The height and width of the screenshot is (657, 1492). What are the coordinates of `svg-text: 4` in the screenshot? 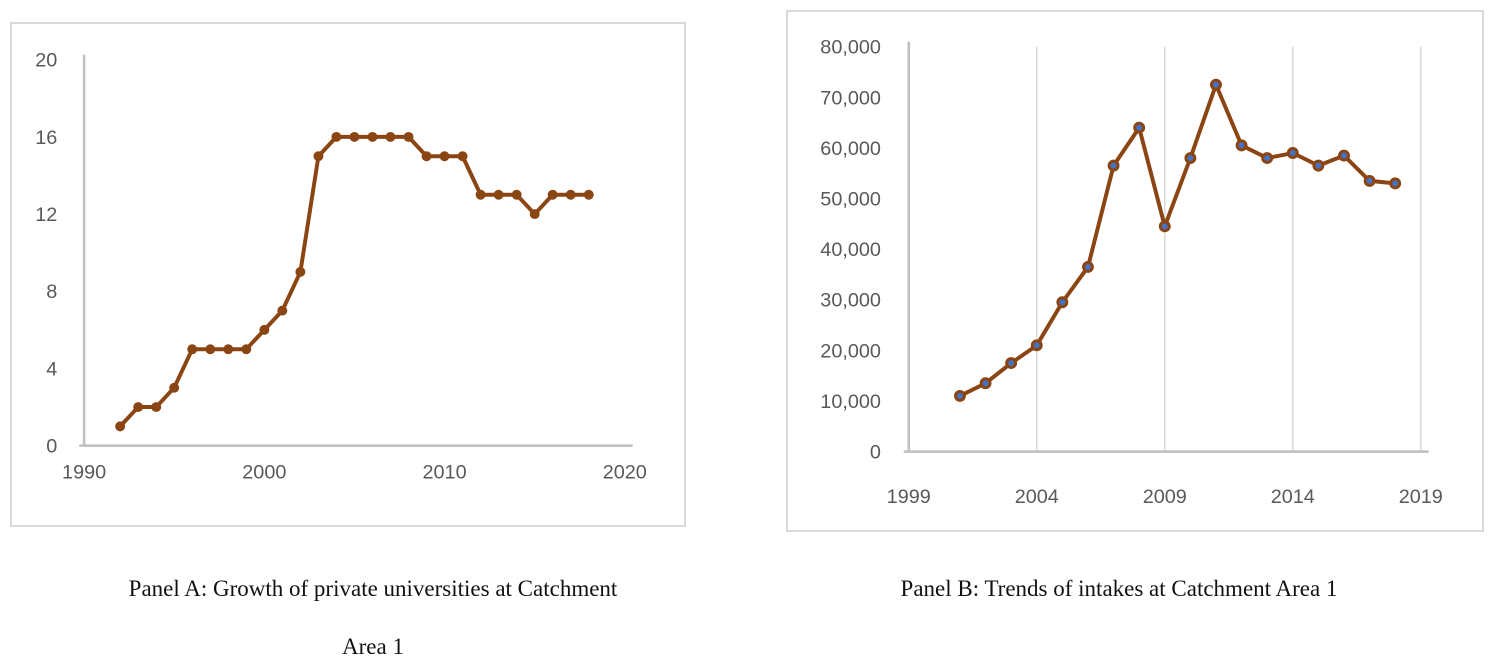 It's located at (51, 369).